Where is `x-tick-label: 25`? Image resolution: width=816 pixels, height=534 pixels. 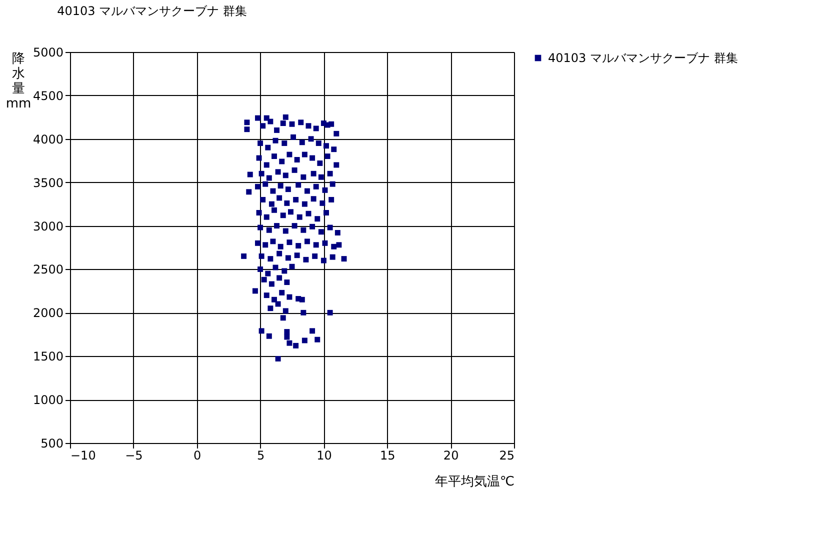
x-tick-label: 25 is located at coordinates (506, 455).